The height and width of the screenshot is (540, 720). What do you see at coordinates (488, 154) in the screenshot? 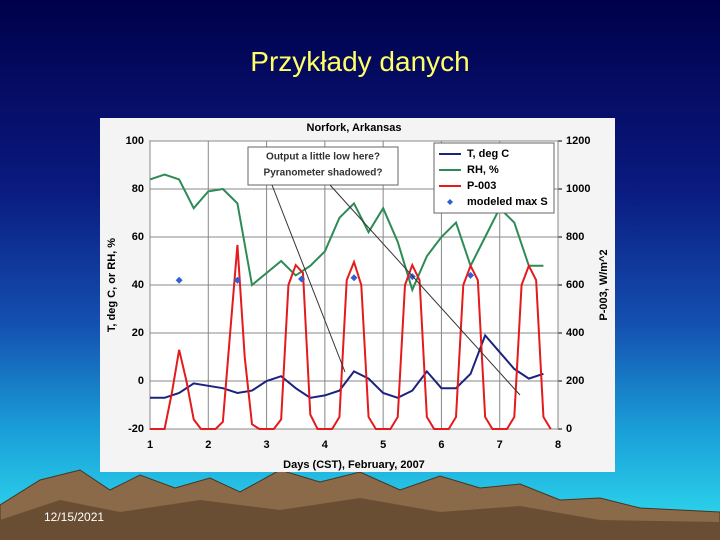
I see `legend-label: T, deg C` at bounding box center [488, 154].